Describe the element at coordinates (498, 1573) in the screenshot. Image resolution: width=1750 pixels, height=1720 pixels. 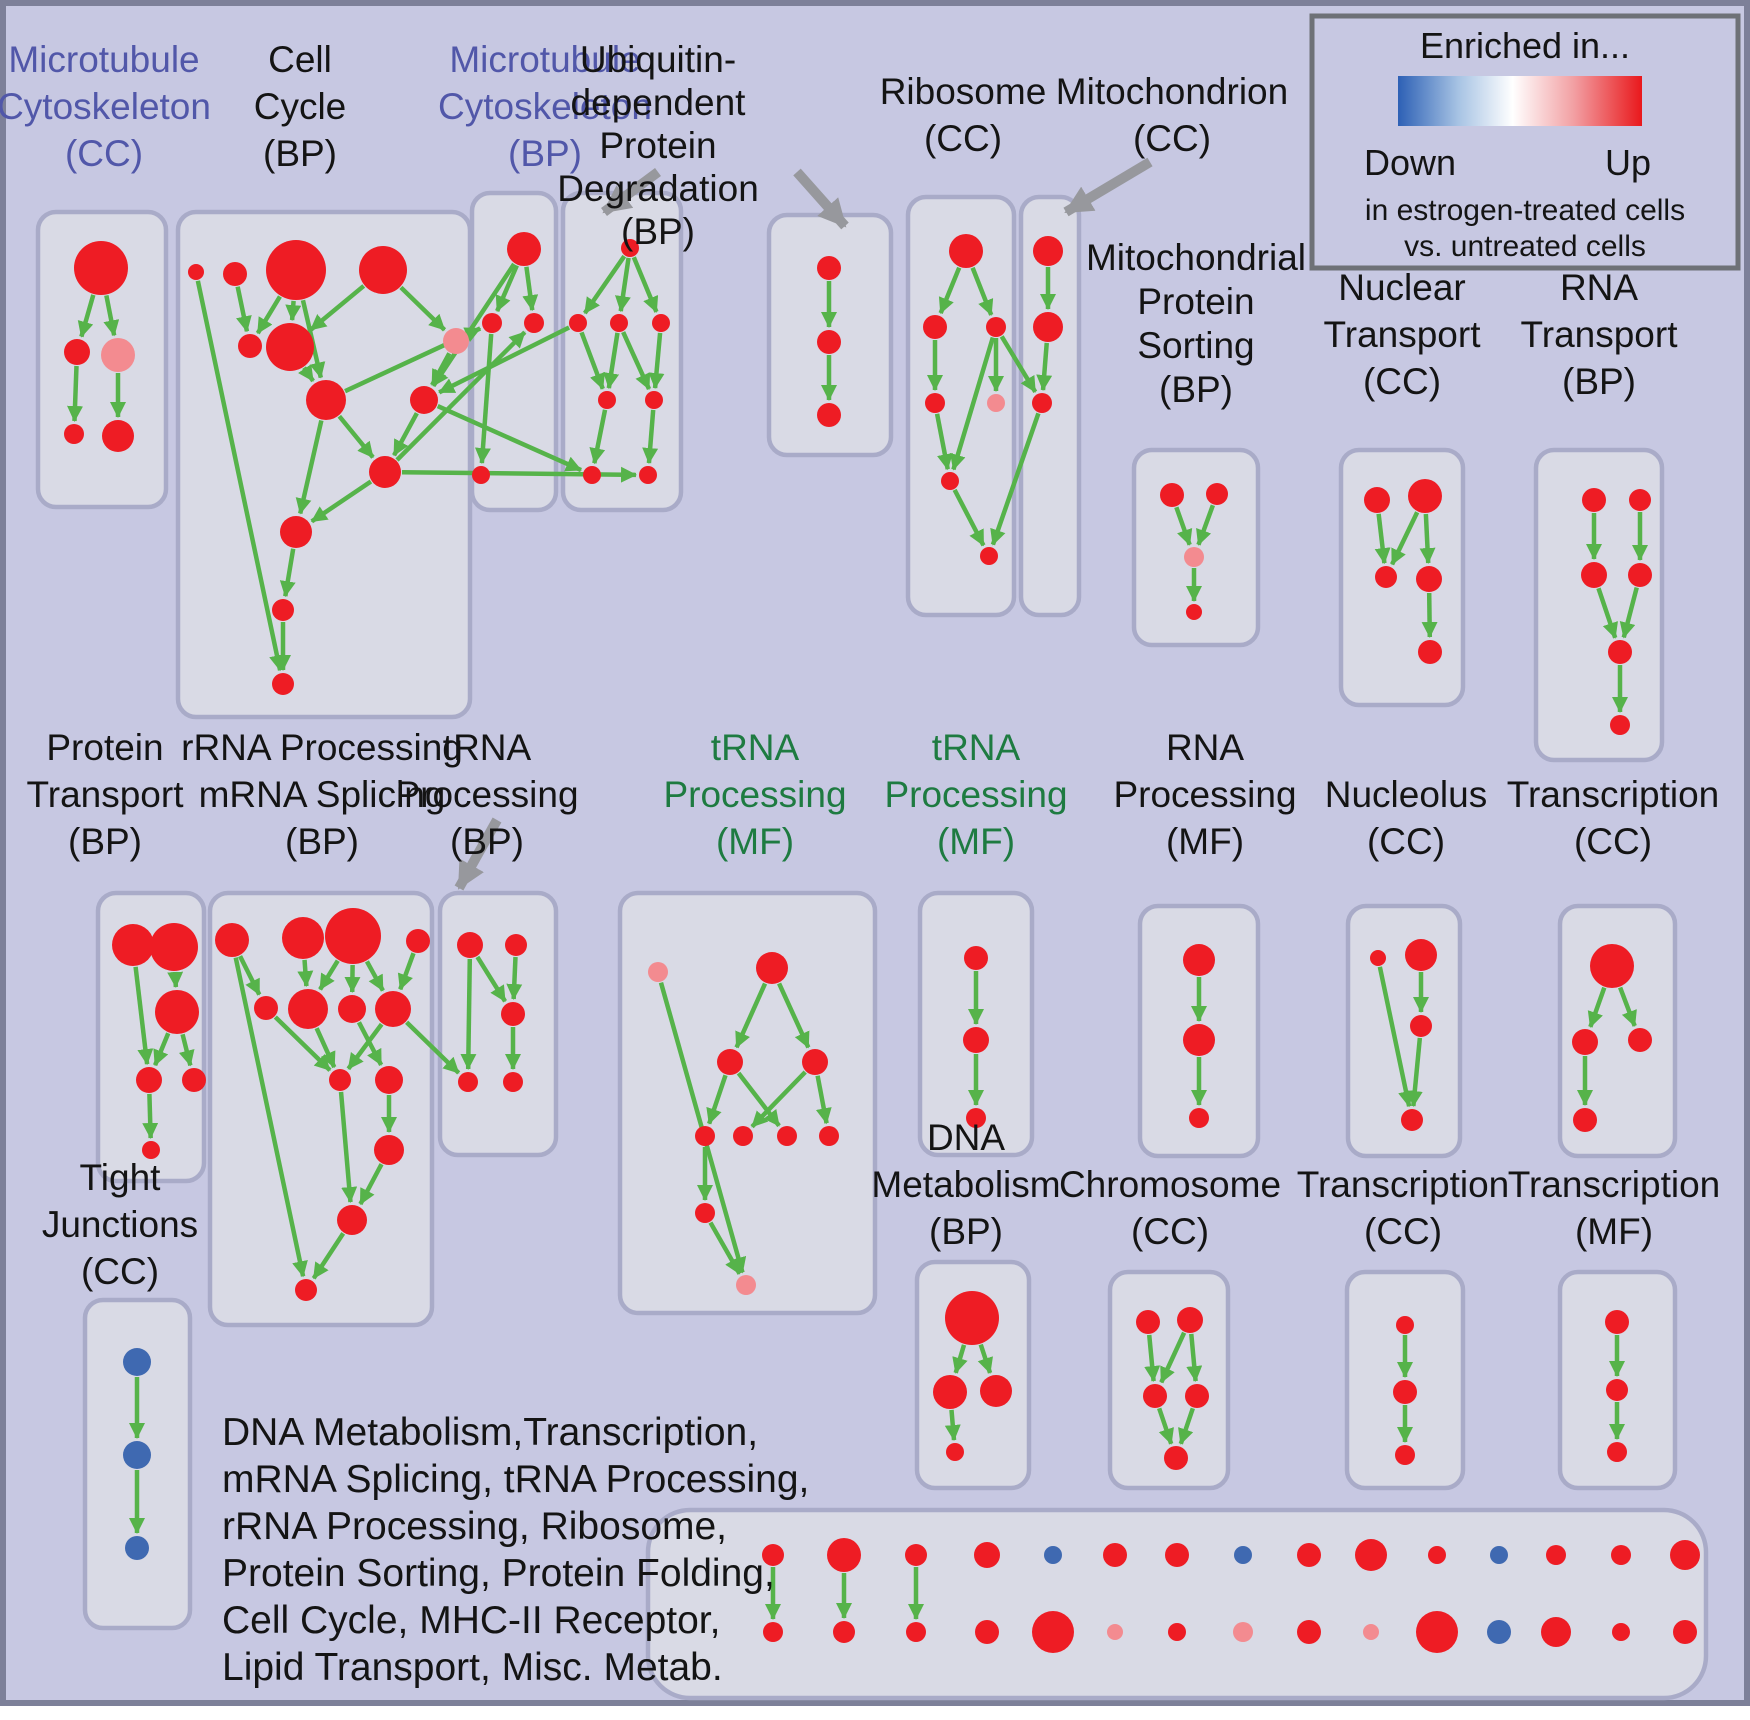
I see `mixed-terms-note-line3: Protein Sorting, Protein Folding,` at that location.